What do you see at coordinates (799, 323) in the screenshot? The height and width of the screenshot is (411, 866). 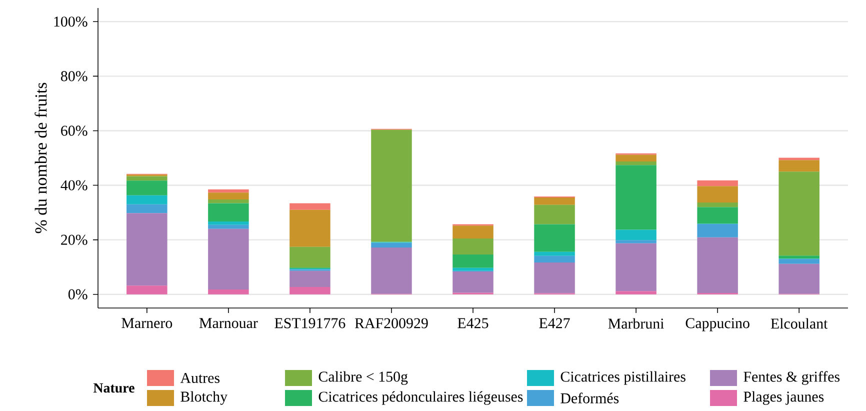 I see `x-tick-label: Elcoulant` at bounding box center [799, 323].